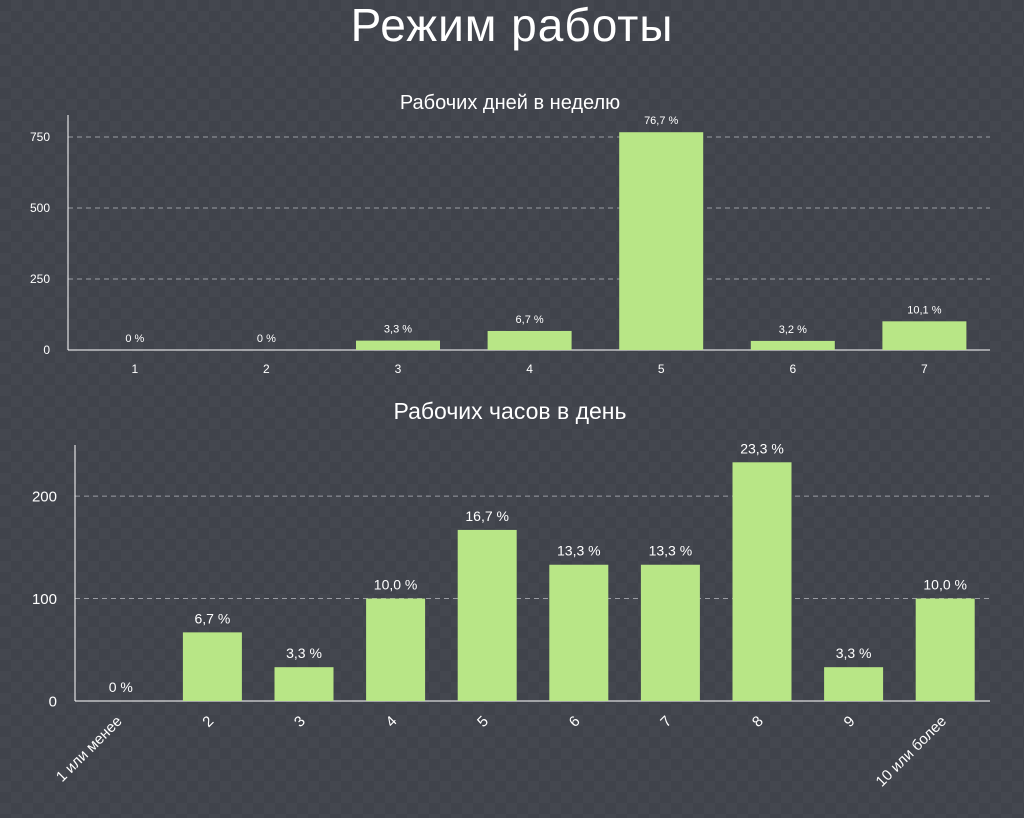 The image size is (1024, 818). I want to click on data-label: 76,7 %, so click(661, 121).